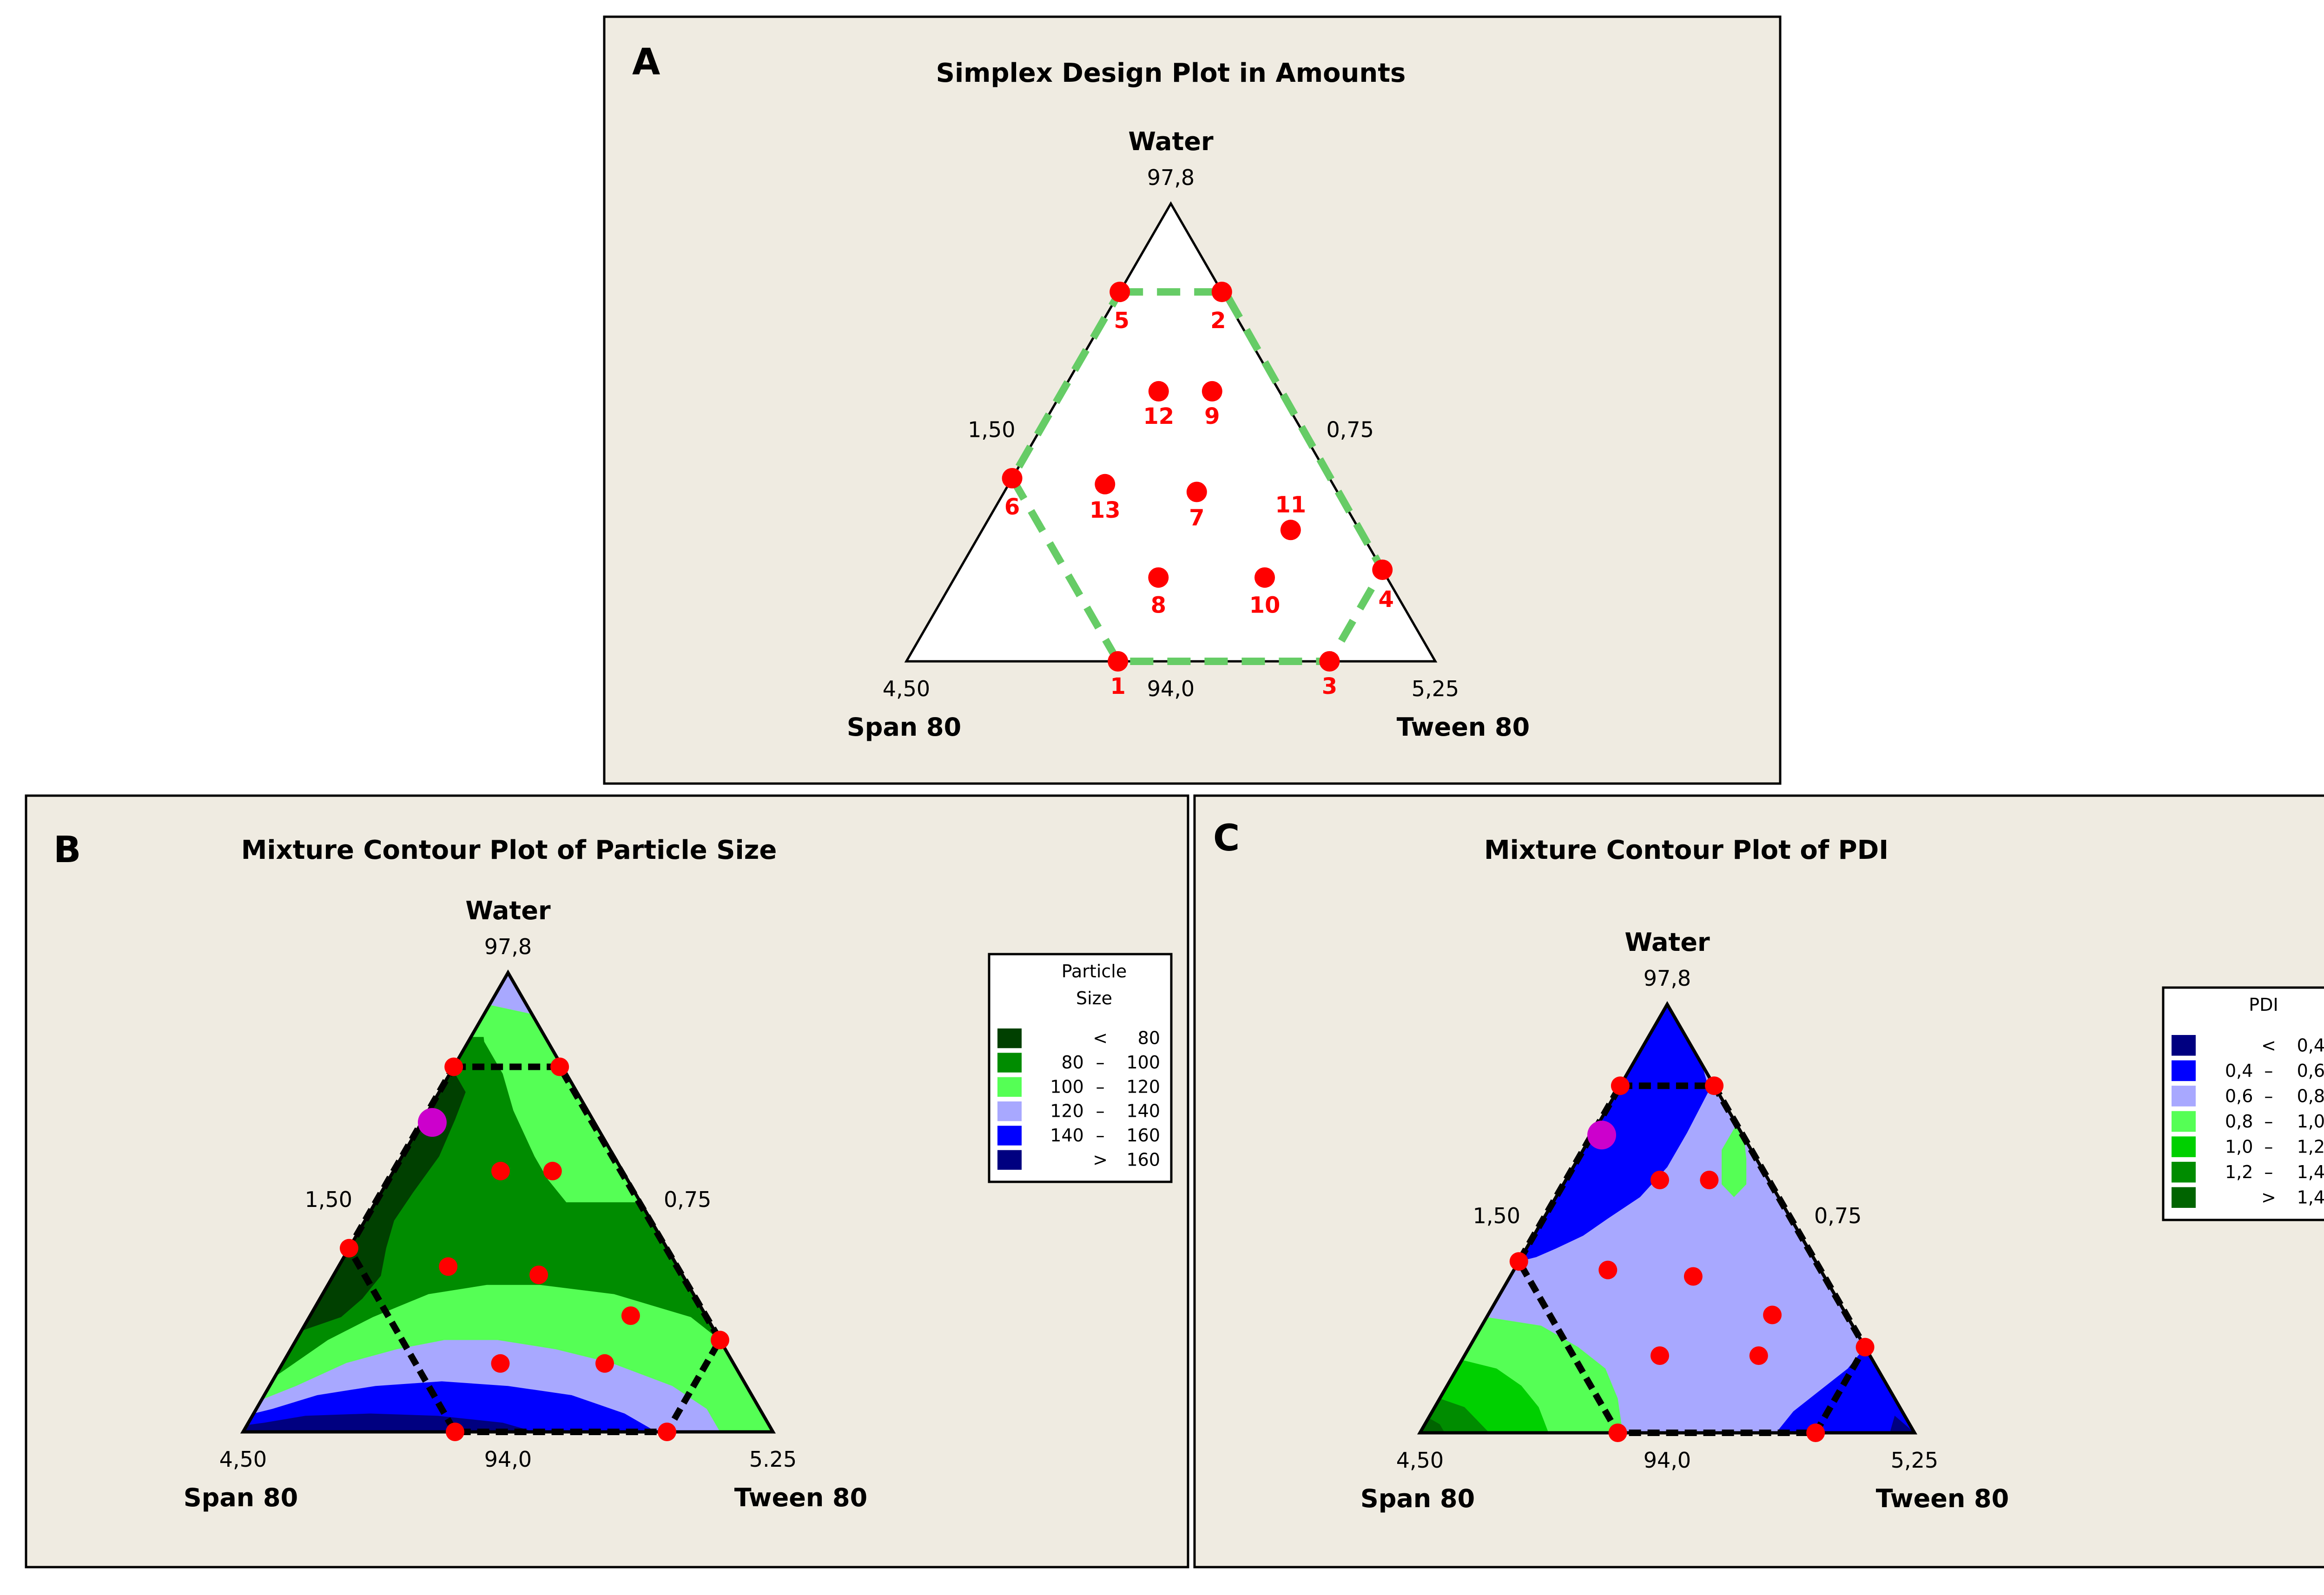 The width and height of the screenshot is (2324, 1595). What do you see at coordinates (1196, 518) in the screenshot?
I see `design-point-label: 7` at bounding box center [1196, 518].